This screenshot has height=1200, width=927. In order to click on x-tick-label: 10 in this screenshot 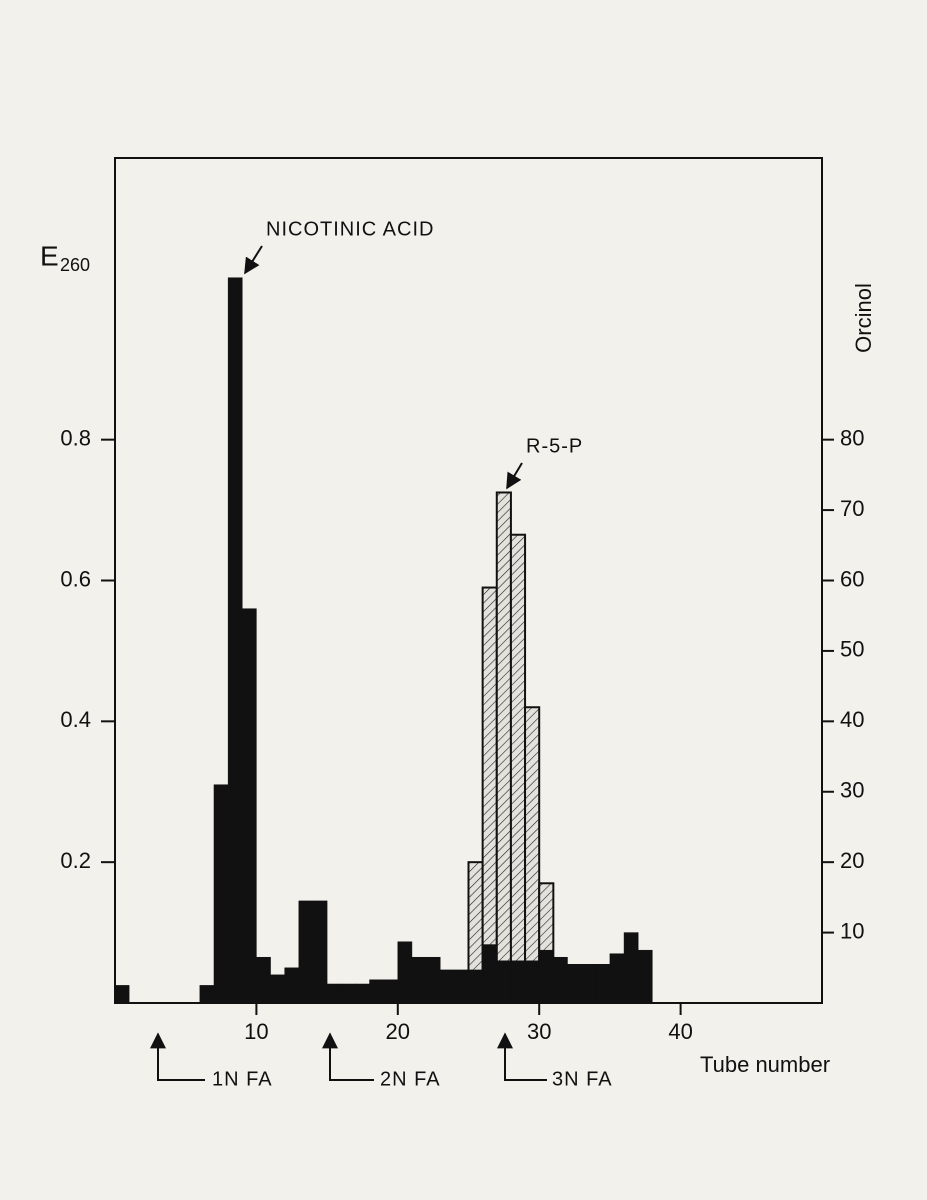, I will do `click(256, 1031)`.